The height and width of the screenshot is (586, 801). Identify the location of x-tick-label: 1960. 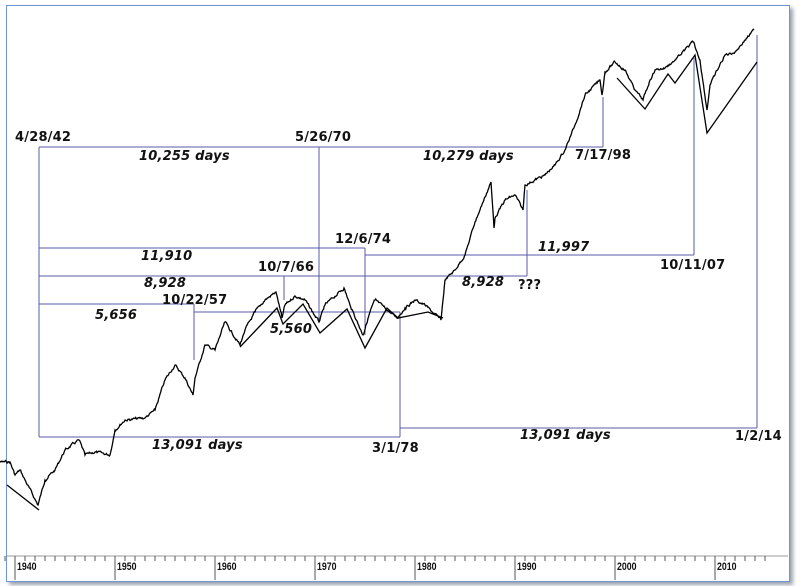
(227, 567).